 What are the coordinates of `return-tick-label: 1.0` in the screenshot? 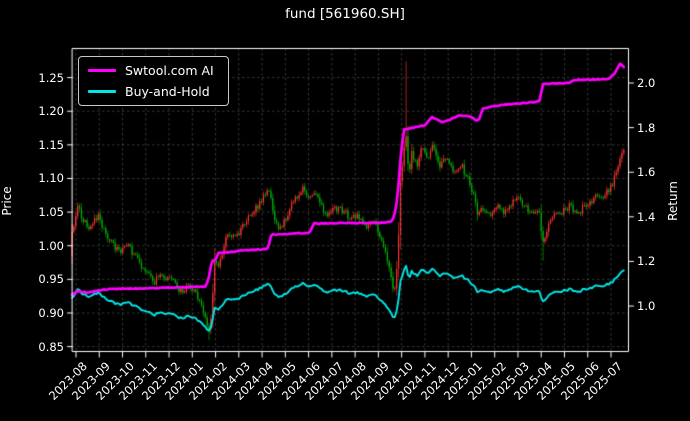 It's located at (646, 306).